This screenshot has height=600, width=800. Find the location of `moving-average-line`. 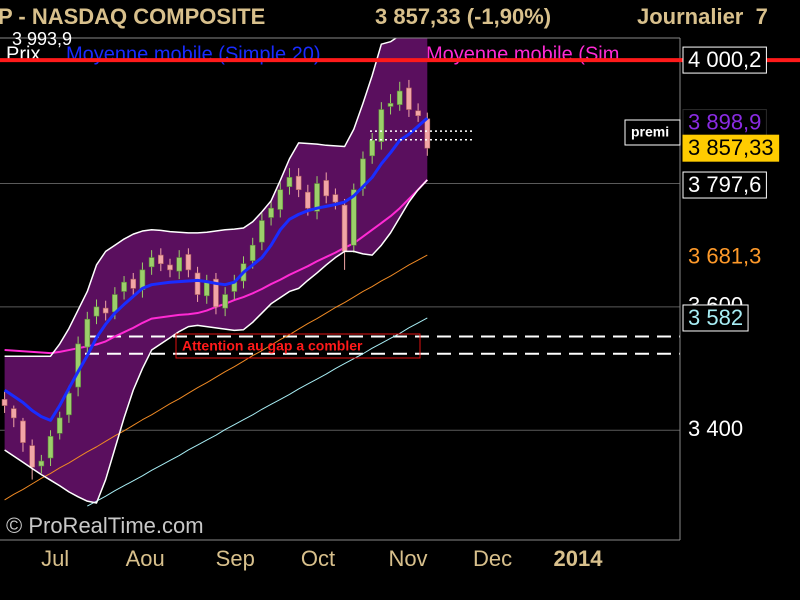

moving-average-line is located at coordinates (257, 412).